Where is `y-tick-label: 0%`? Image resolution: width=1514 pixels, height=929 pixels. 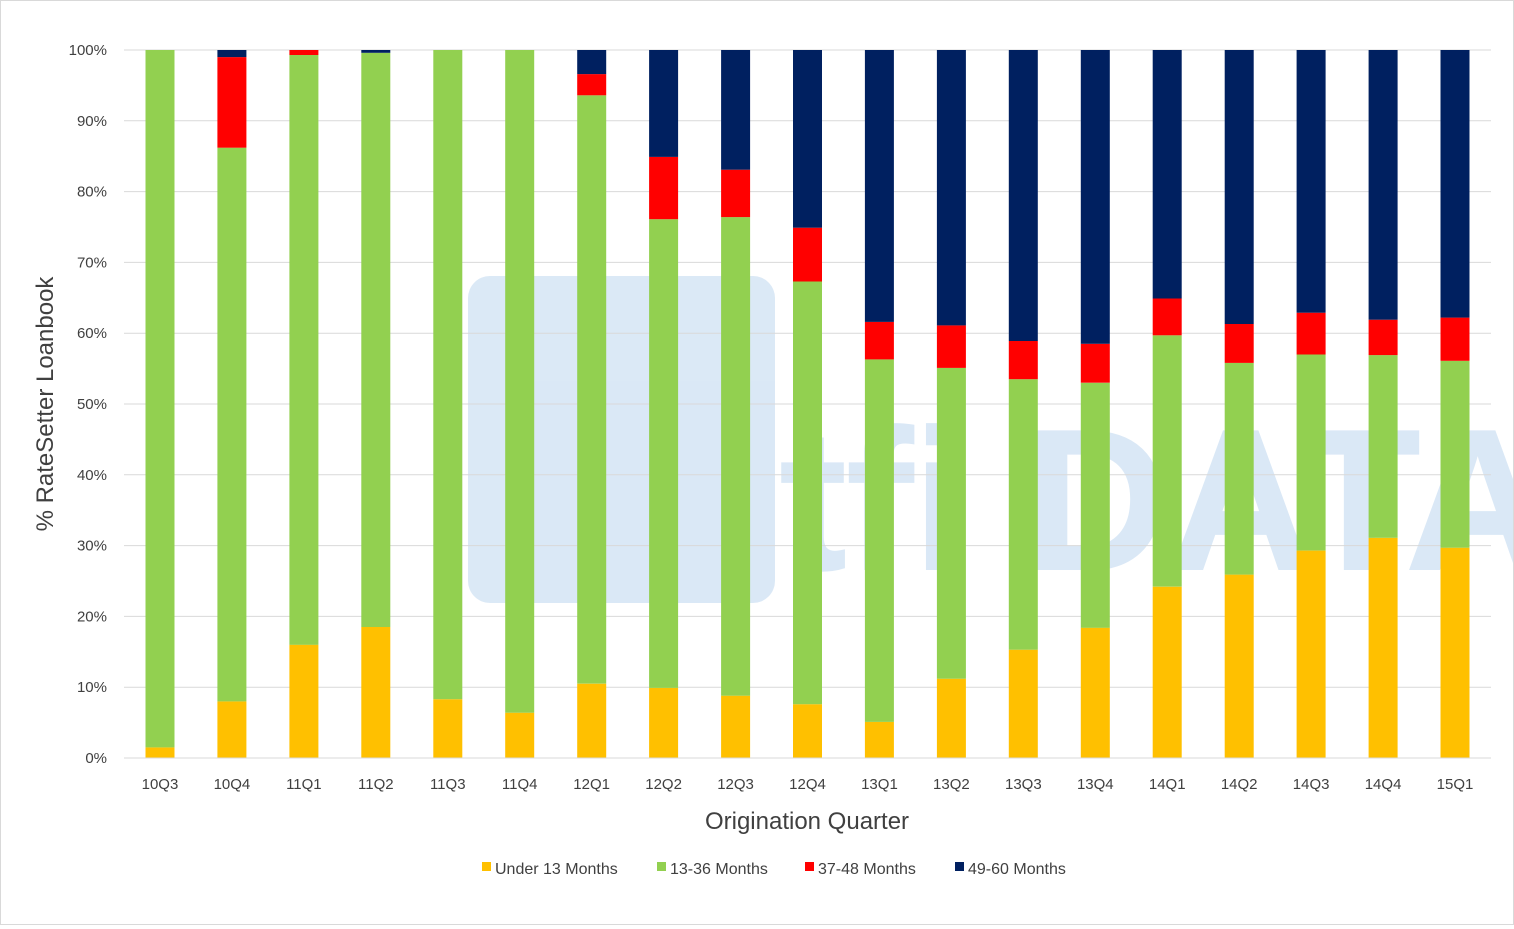
y-tick-label: 0% is located at coordinates (96, 758).